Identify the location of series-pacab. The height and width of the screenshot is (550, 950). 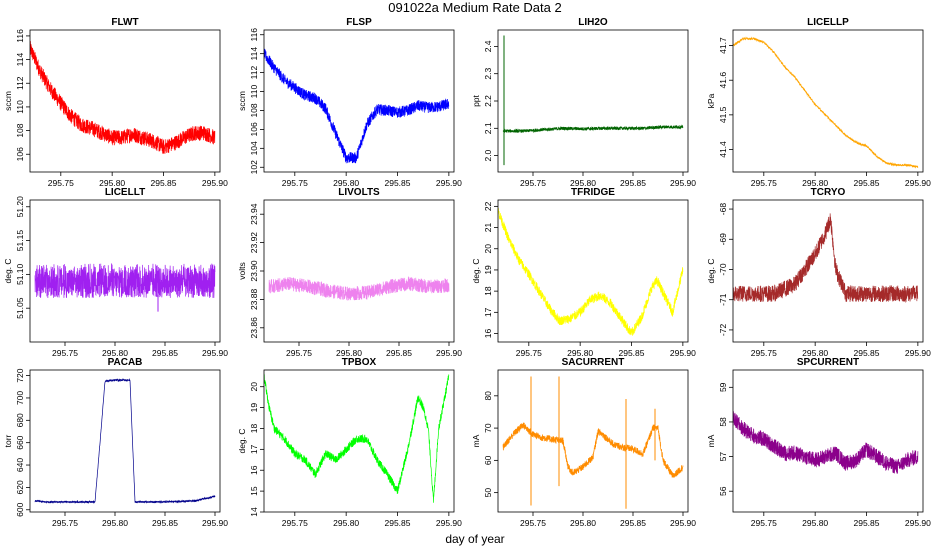
(125, 441).